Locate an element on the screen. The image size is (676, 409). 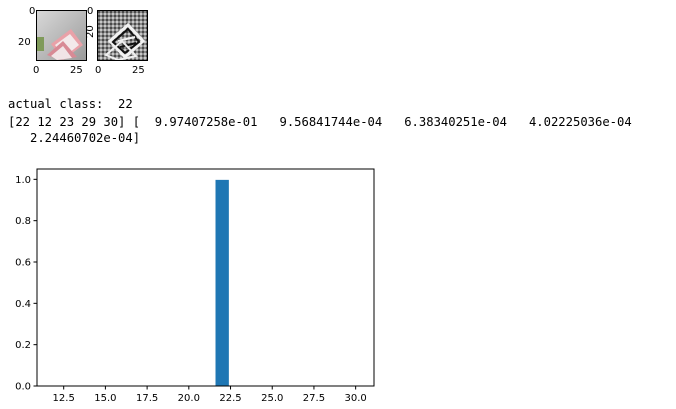
x-tick-label: 25.0 is located at coordinates (272, 398).